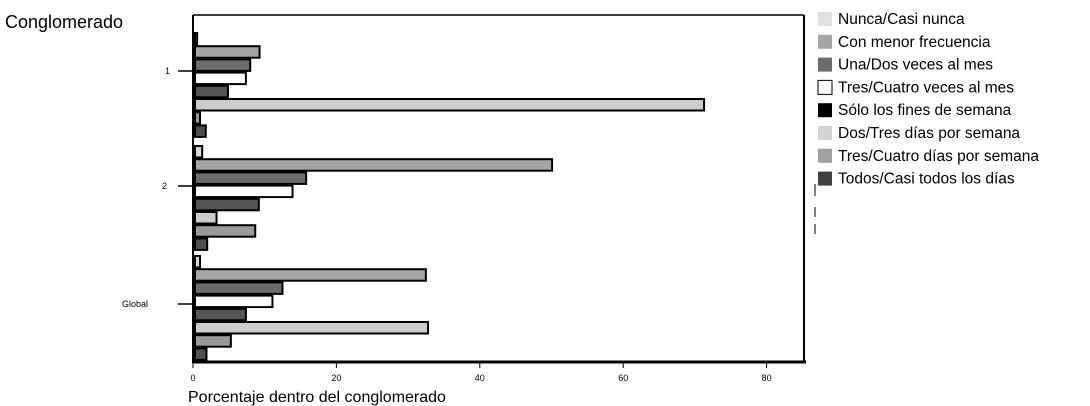 This screenshot has width=1090, height=406. I want to click on x-ticks-layer: 0 20 40 60 80, so click(481, 373).